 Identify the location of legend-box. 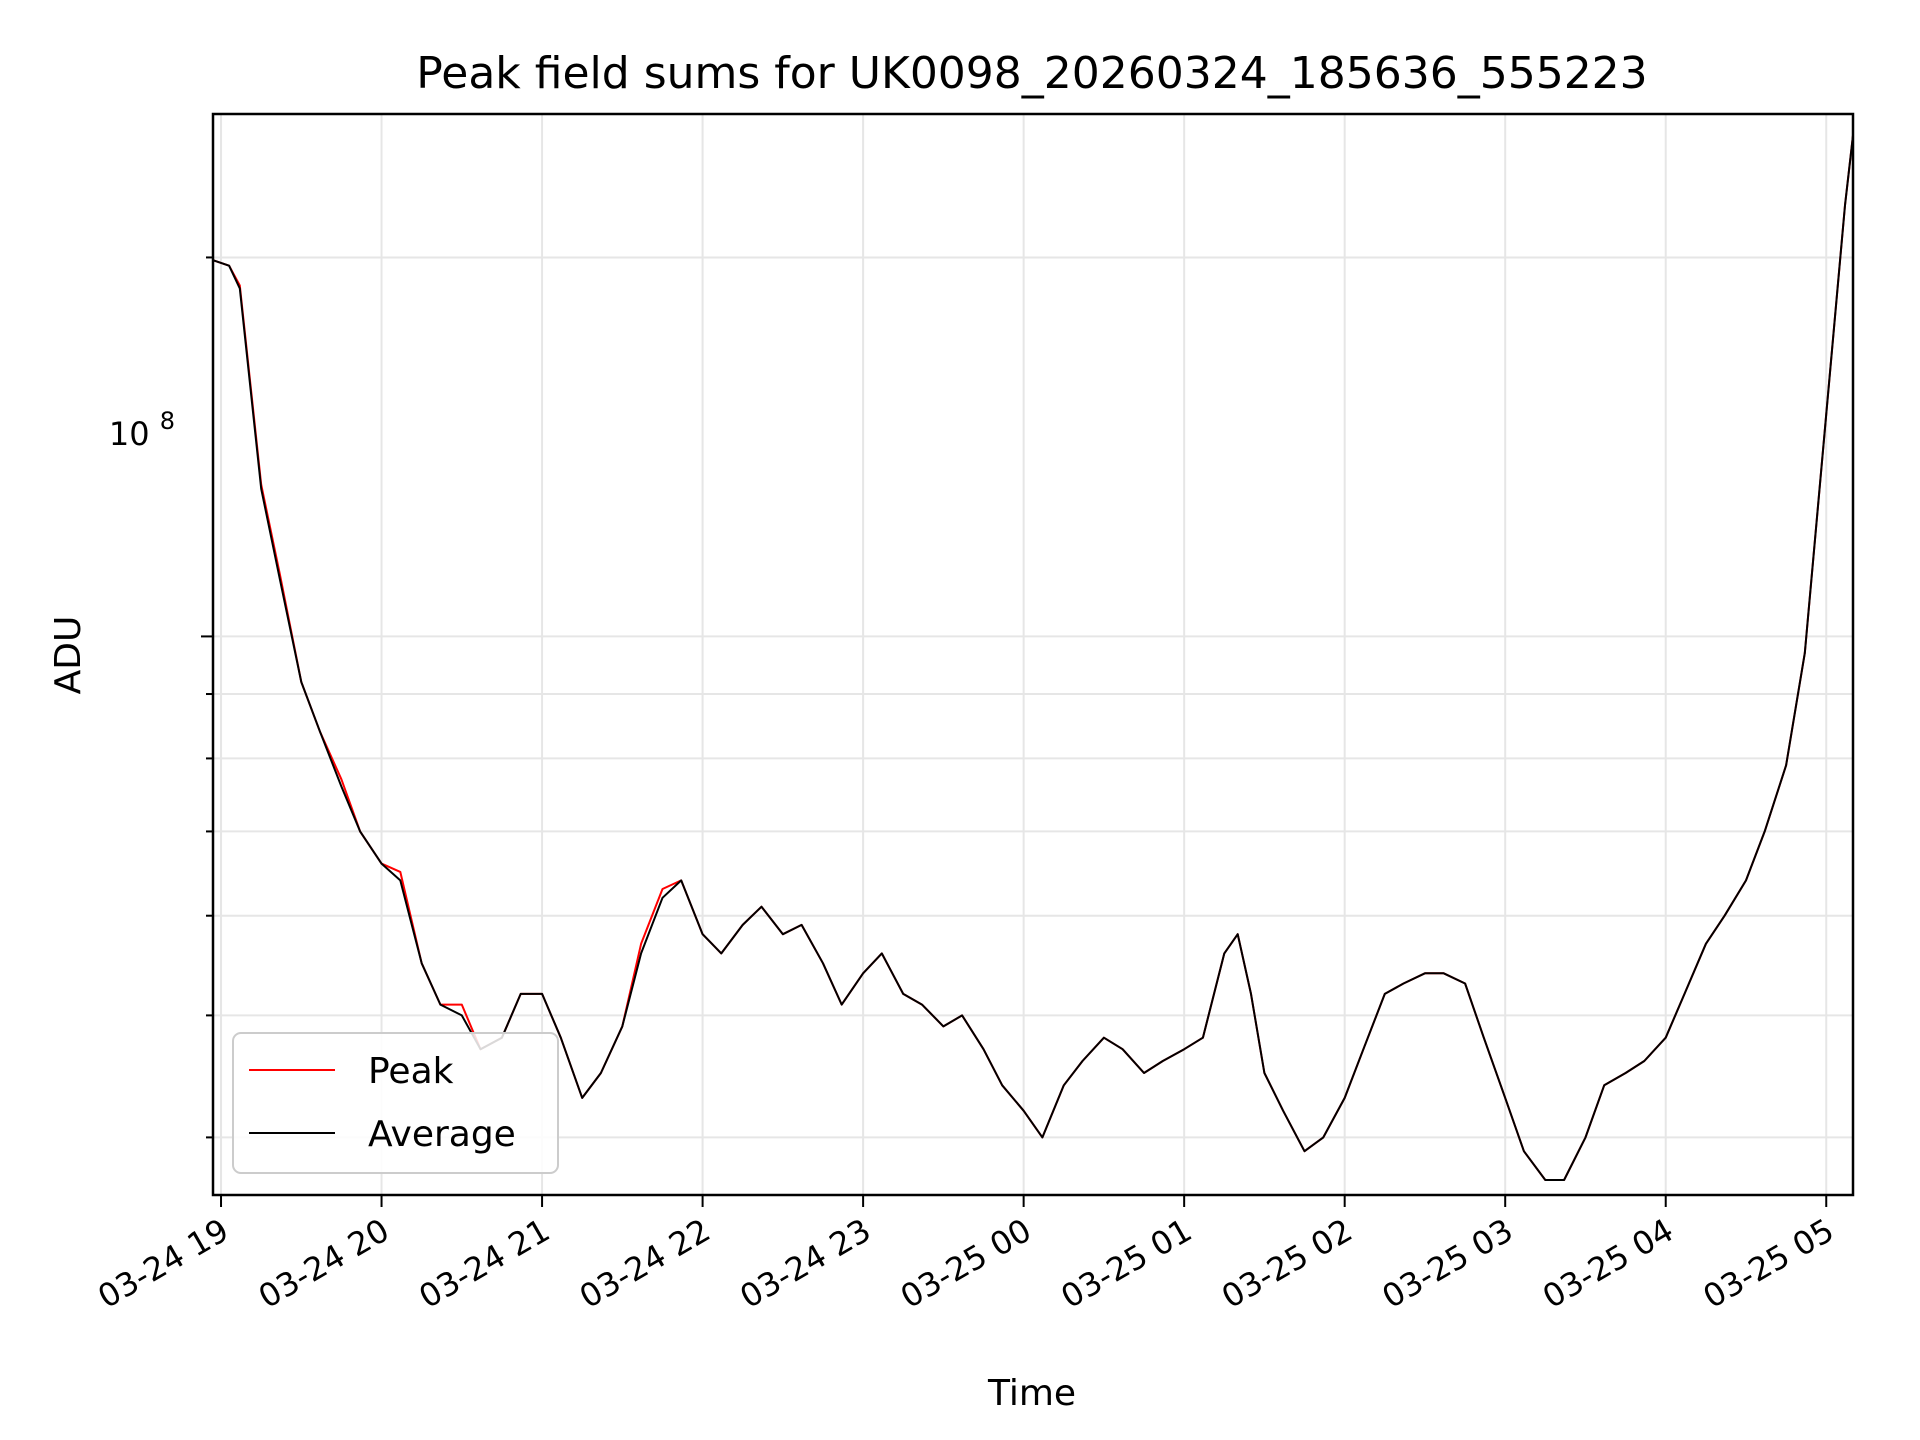
(395, 1103).